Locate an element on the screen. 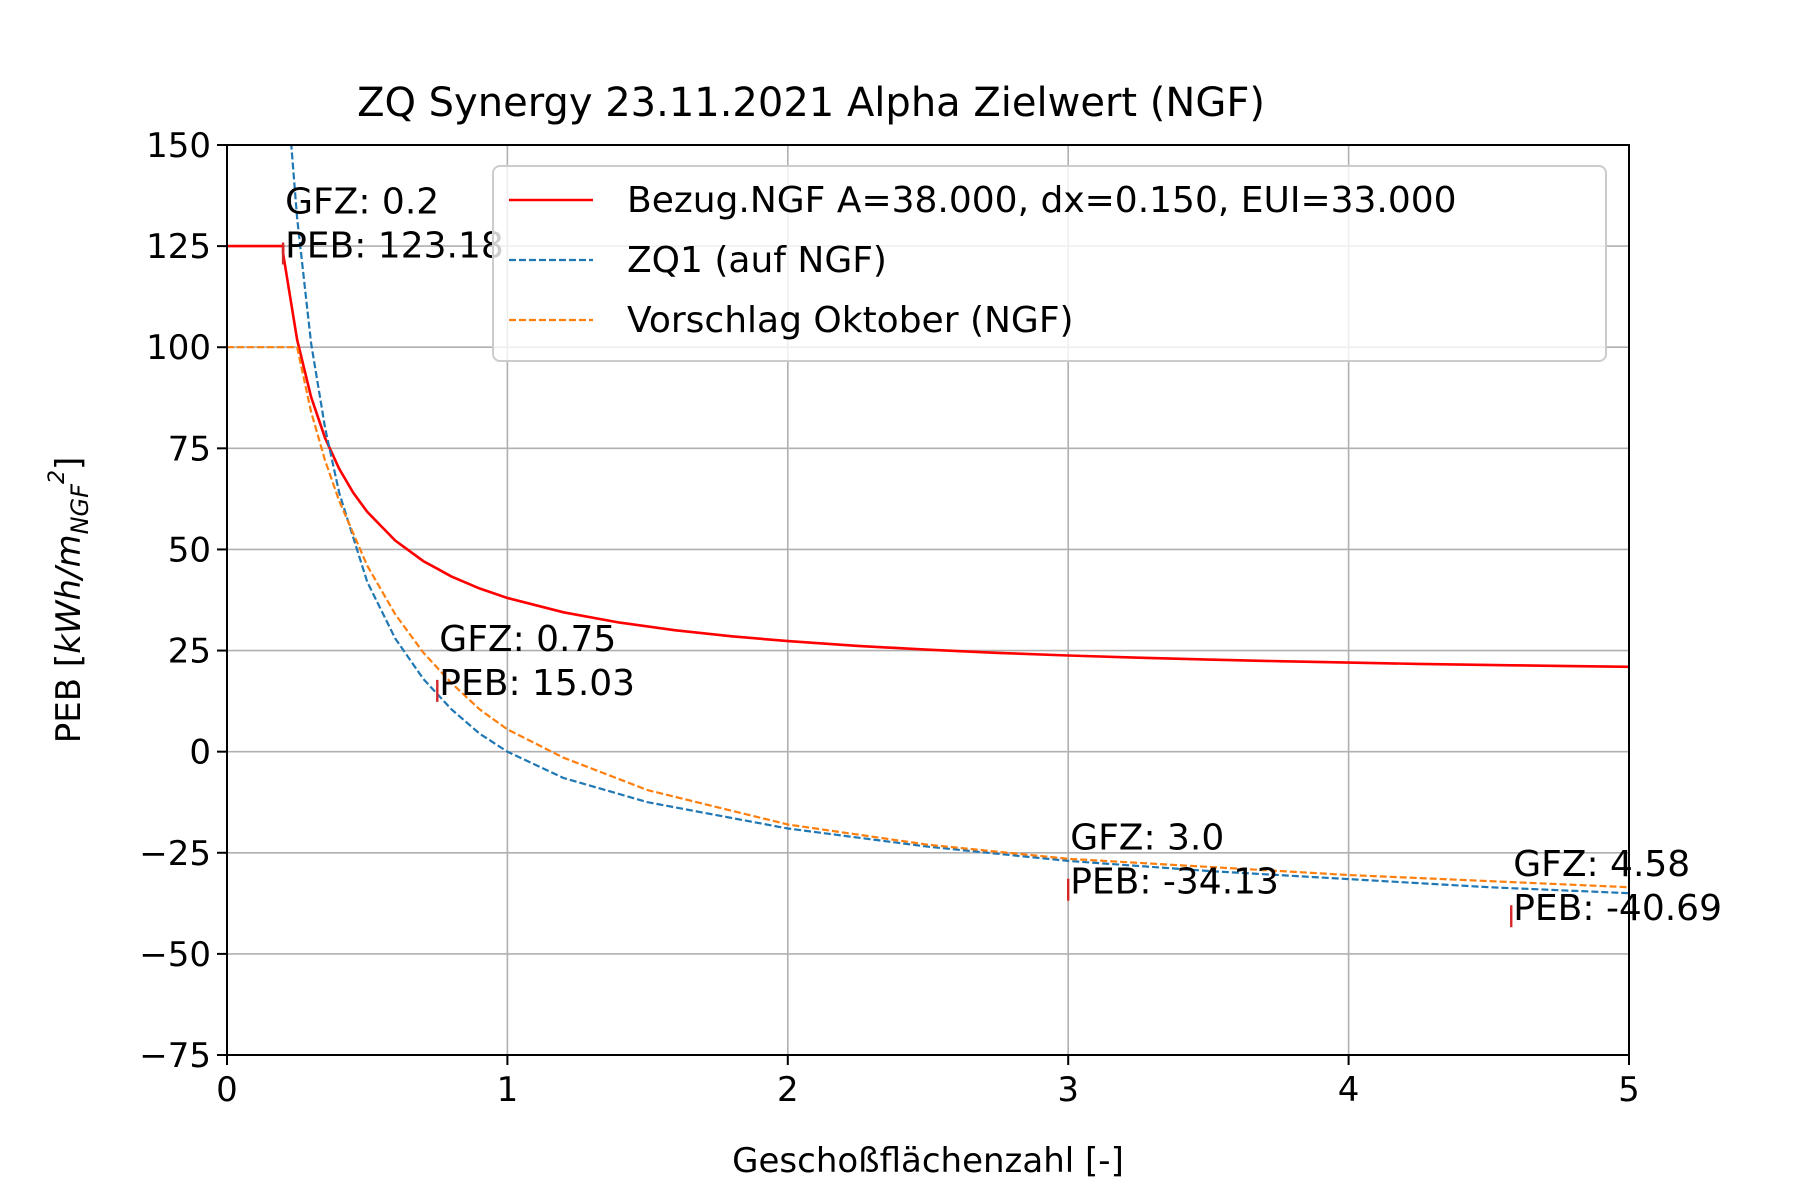 This screenshot has width=1800, height=1200. annotation-label: GFZ: 3.0 PEB: -34.13 is located at coordinates (1174, 860).